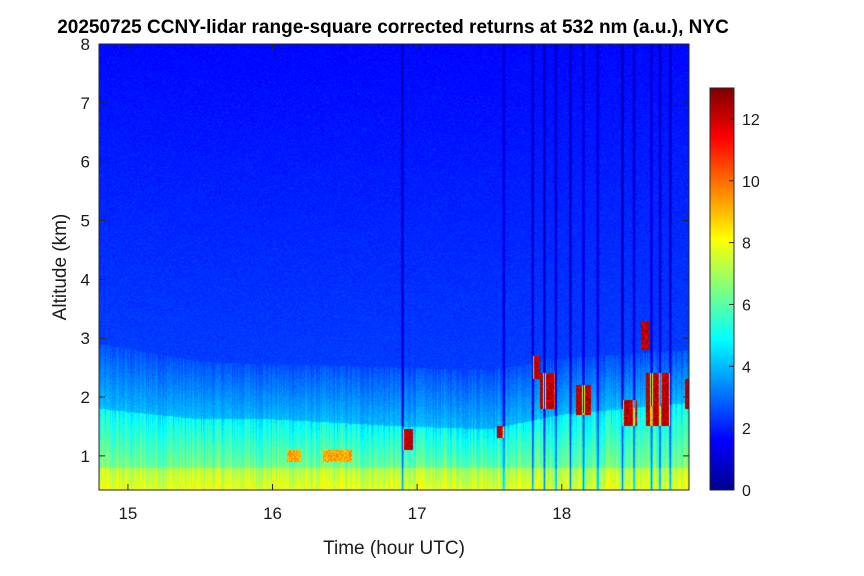 This screenshot has width=864, height=576. Describe the element at coordinates (85, 456) in the screenshot. I see `y-tick-label: 1` at that location.